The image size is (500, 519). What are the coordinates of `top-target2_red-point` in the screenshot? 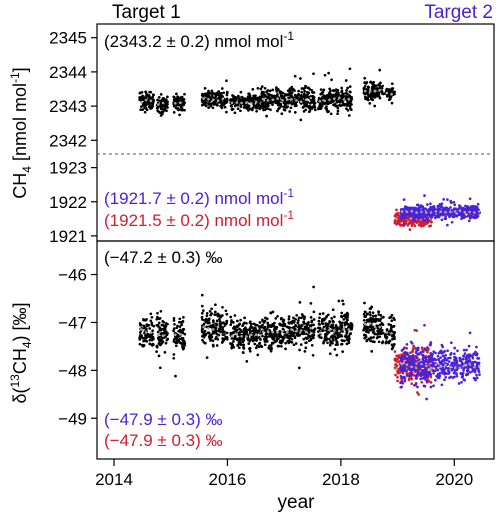 It's located at (396, 210).